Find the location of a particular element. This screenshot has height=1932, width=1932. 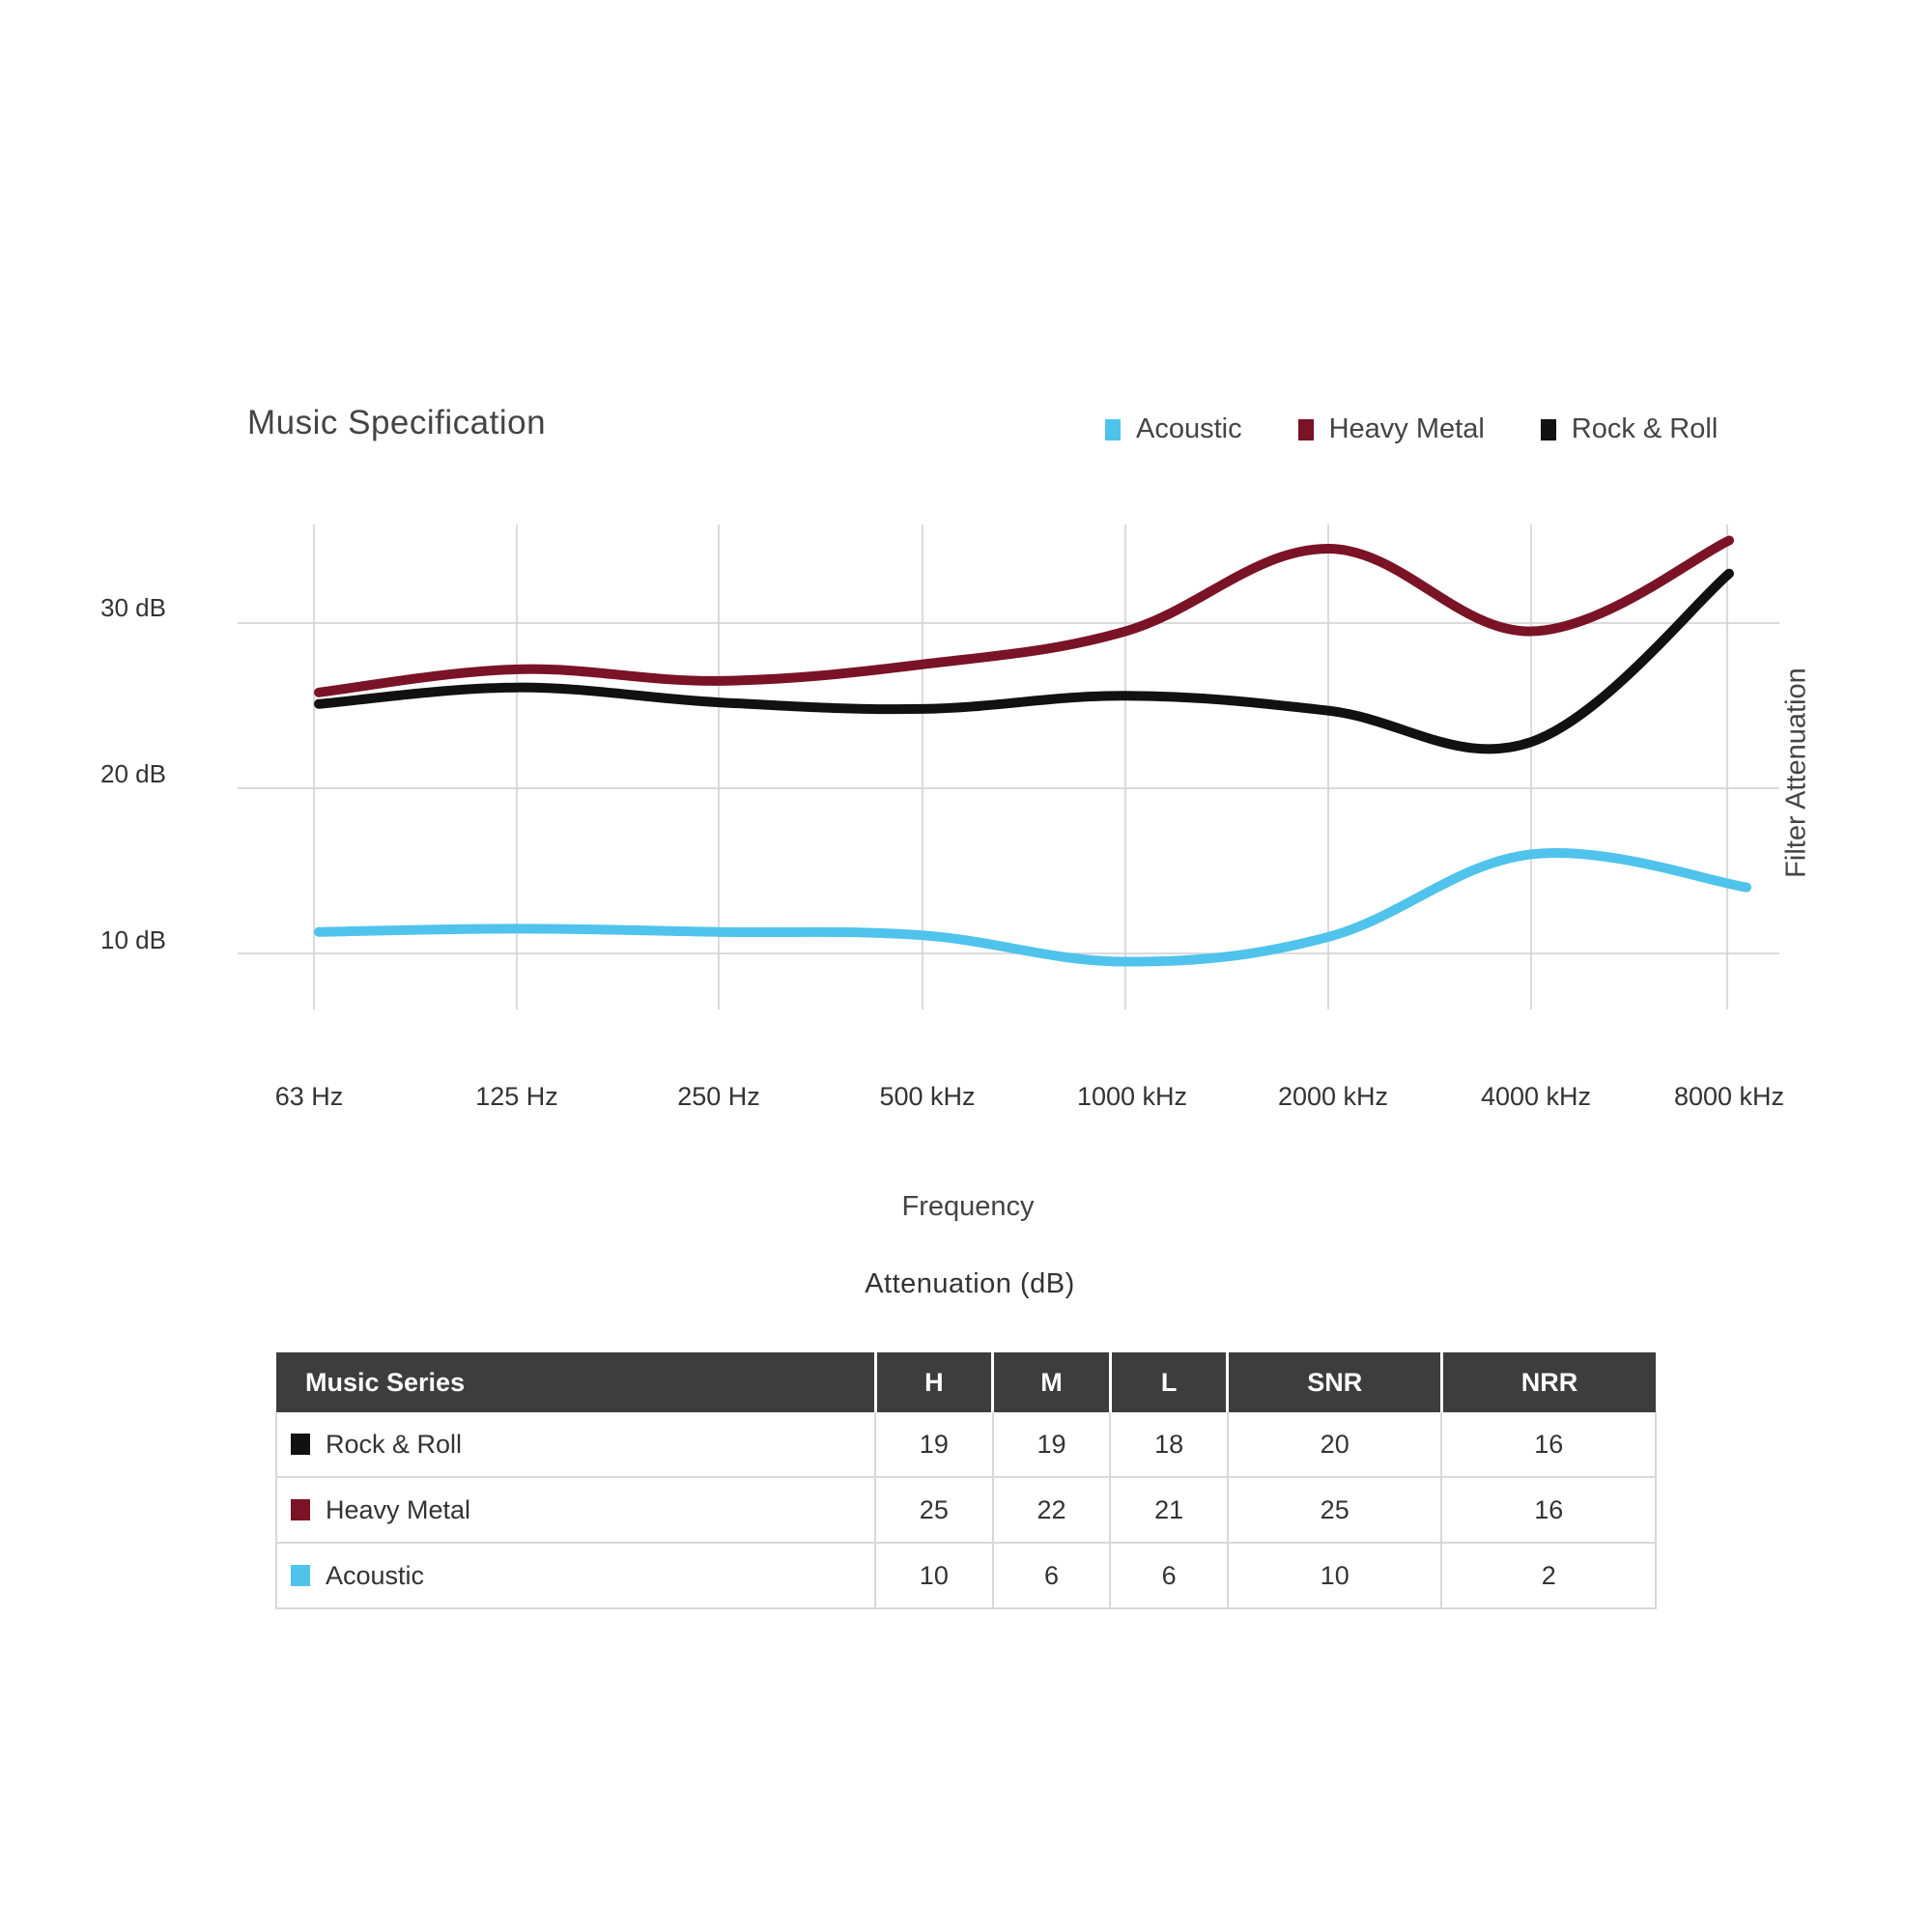

legend-item-acoustic: Acoustic is located at coordinates (1173, 429).